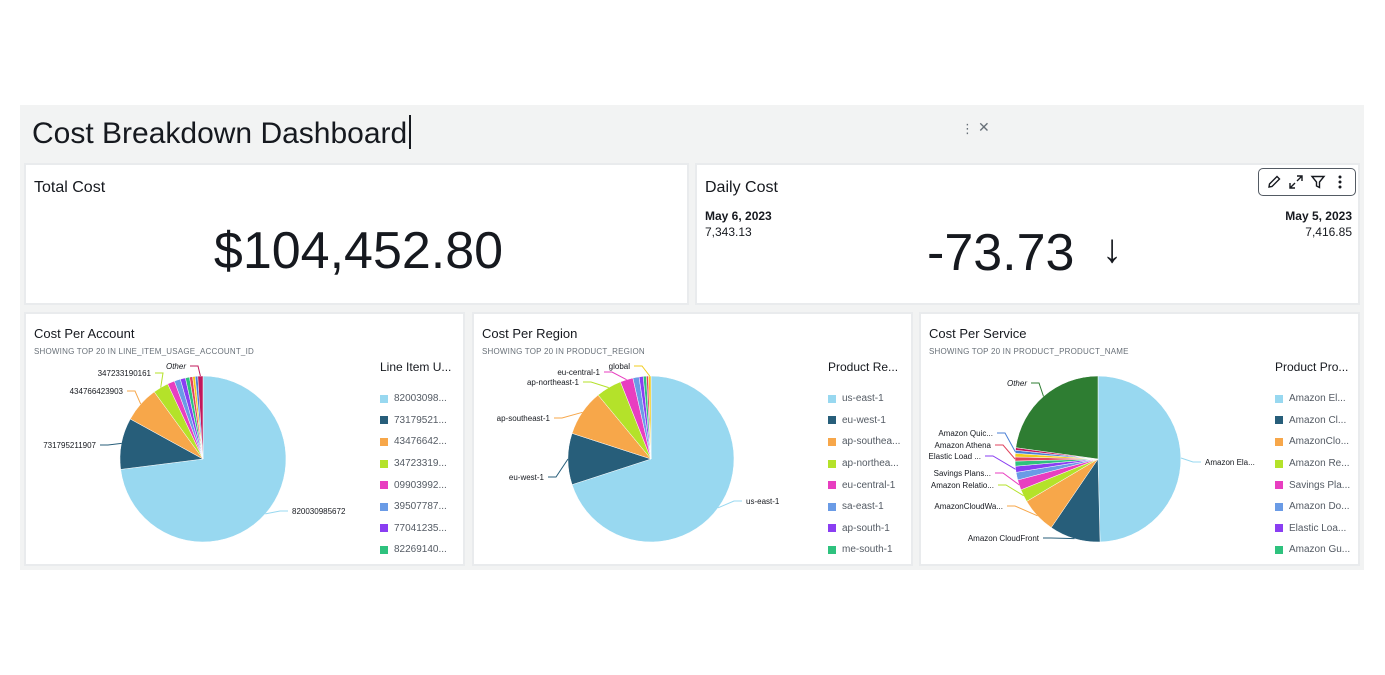  I want to click on legend-label: eu-west-1, so click(864, 420).